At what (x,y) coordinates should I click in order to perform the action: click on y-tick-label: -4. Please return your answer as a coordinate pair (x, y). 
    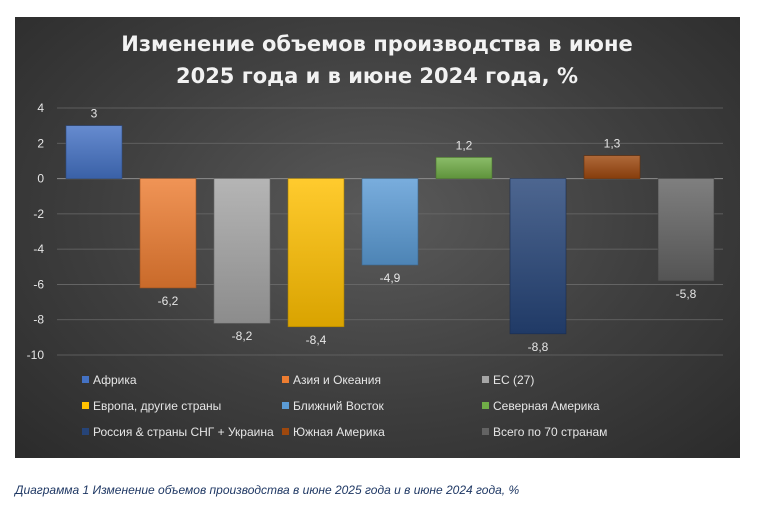
    Looking at the image, I should click on (38, 249).